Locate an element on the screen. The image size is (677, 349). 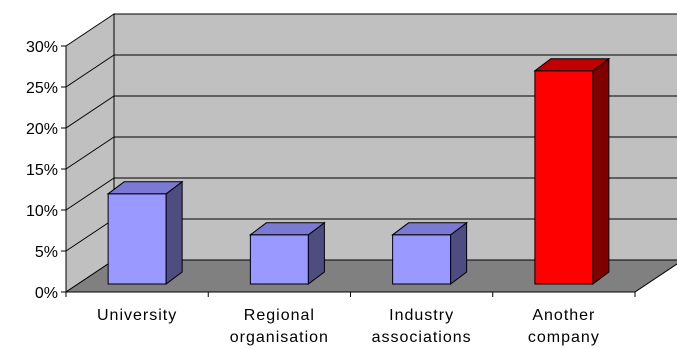
x-tick-label-line: Industry is located at coordinates (421, 315).